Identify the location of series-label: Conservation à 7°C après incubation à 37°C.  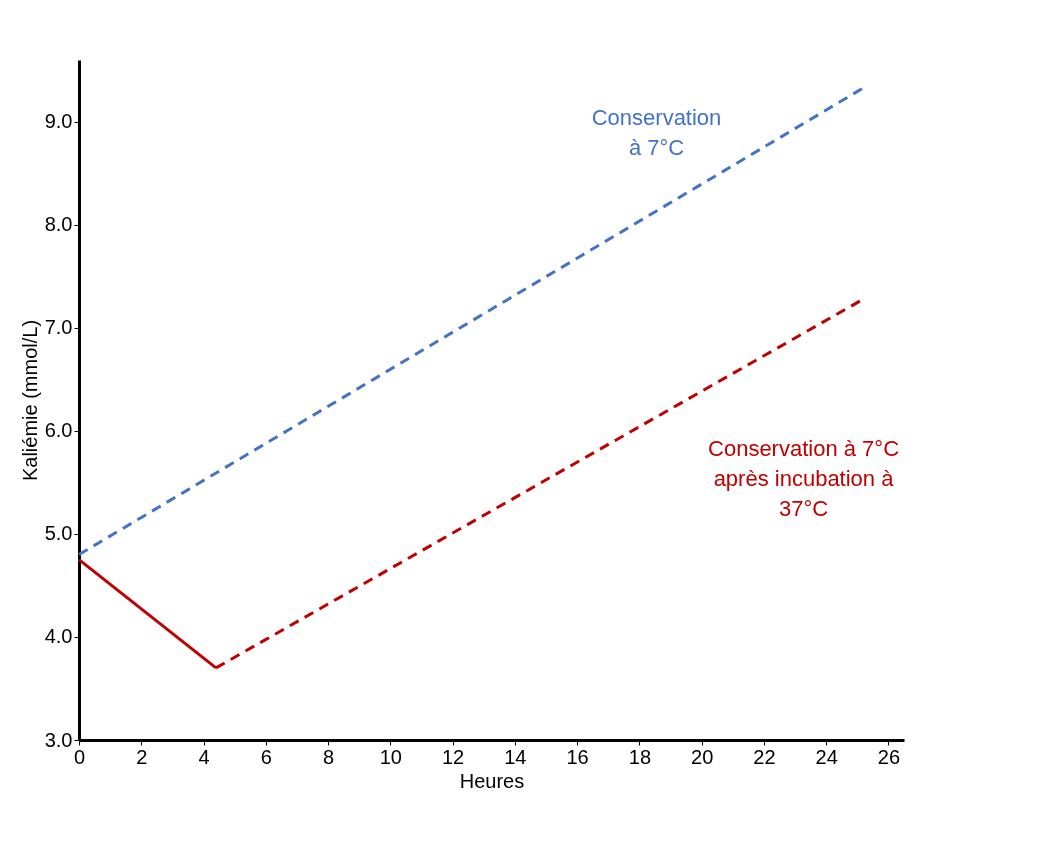
(804, 479).